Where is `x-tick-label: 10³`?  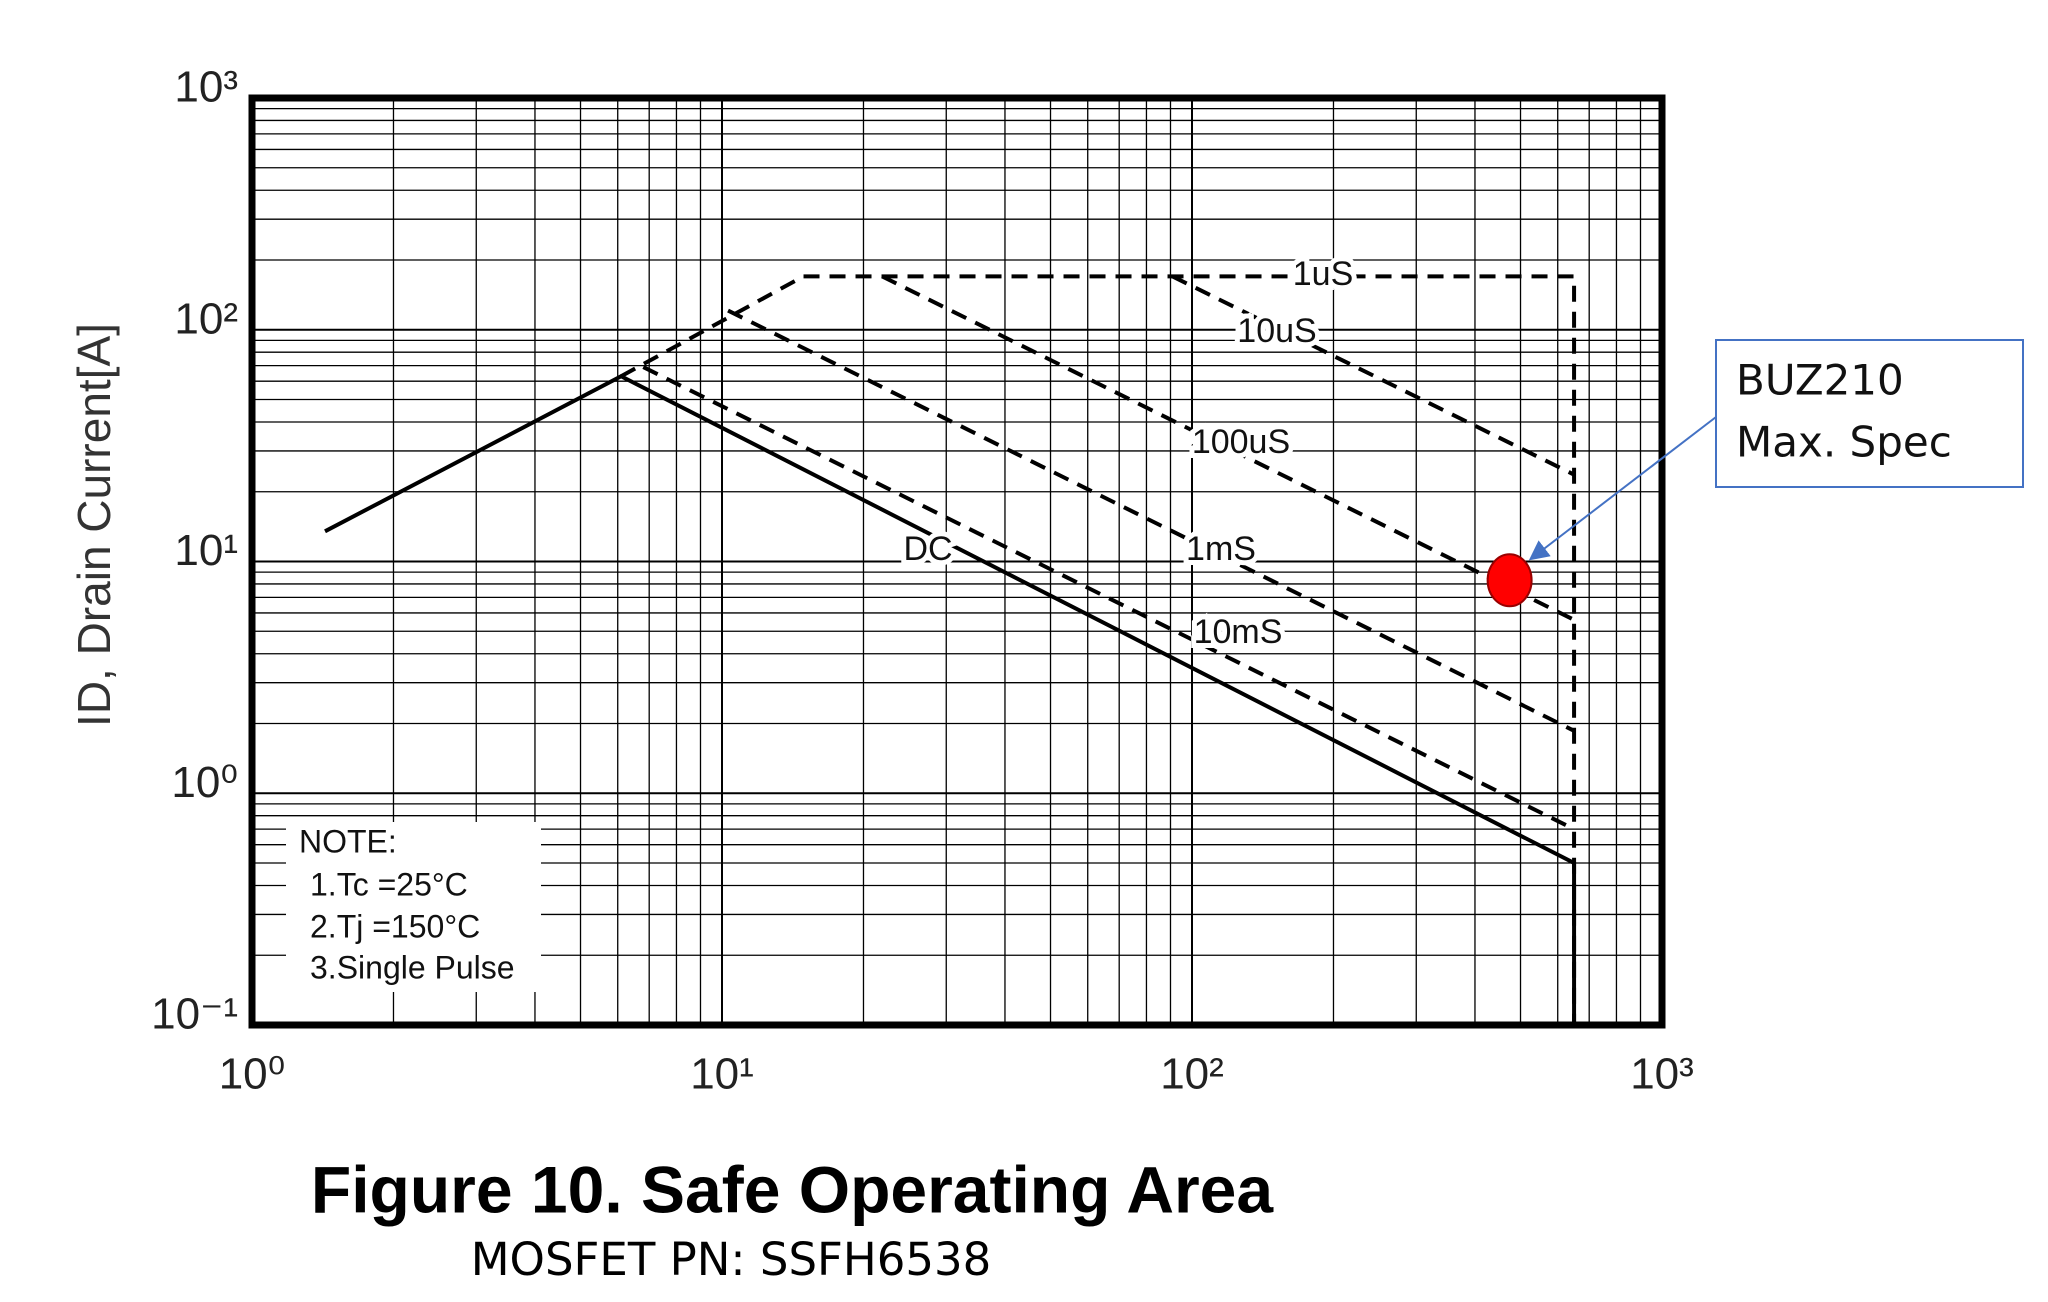 x-tick-label: 10³ is located at coordinates (1662, 1074).